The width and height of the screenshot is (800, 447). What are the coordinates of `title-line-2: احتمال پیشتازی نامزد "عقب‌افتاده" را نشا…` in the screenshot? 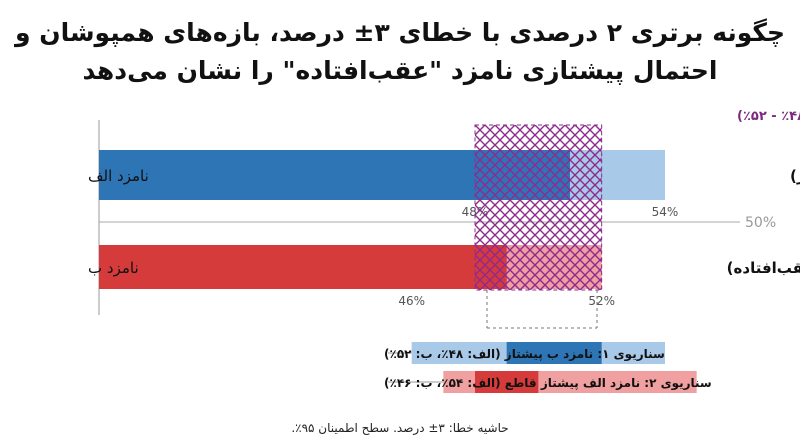 It's located at (400, 70).